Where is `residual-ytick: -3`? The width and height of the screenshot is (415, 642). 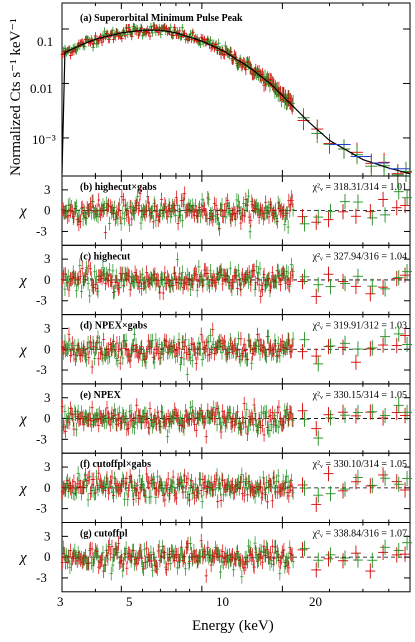 residual-ytick: -3 is located at coordinates (41, 577).